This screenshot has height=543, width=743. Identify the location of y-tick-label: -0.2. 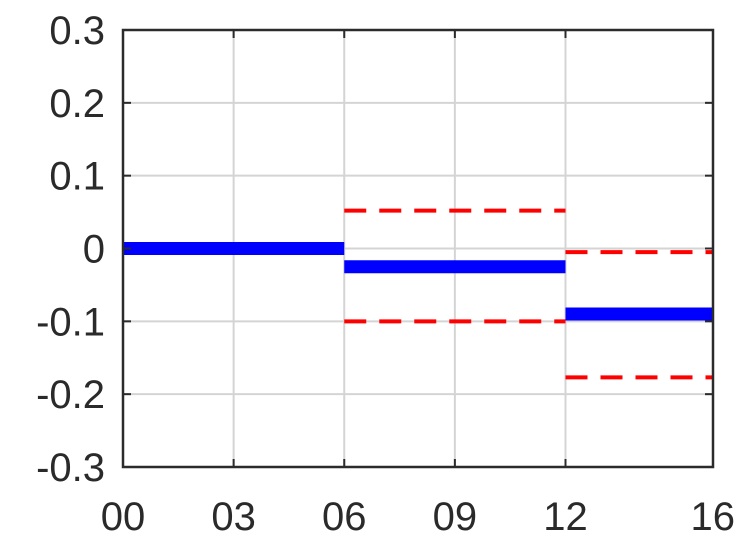
(70, 395).